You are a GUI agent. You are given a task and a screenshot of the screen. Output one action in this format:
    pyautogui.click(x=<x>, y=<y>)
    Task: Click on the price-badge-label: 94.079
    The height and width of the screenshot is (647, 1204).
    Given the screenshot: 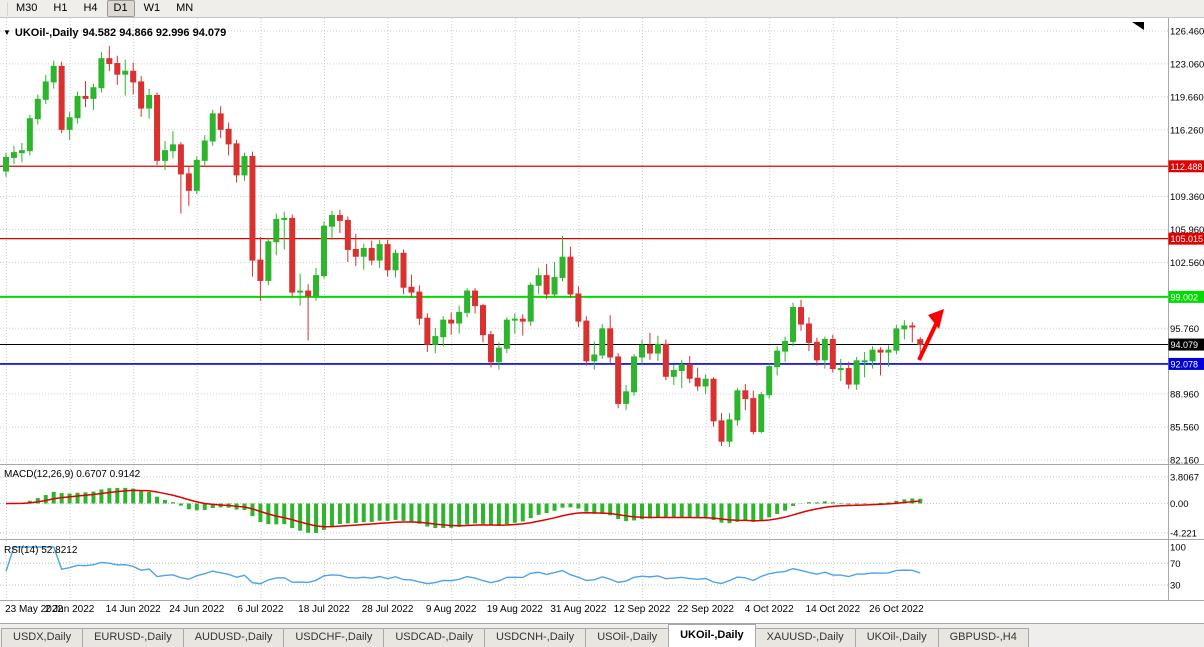 What is the action you would take?
    pyautogui.click(x=1185, y=345)
    